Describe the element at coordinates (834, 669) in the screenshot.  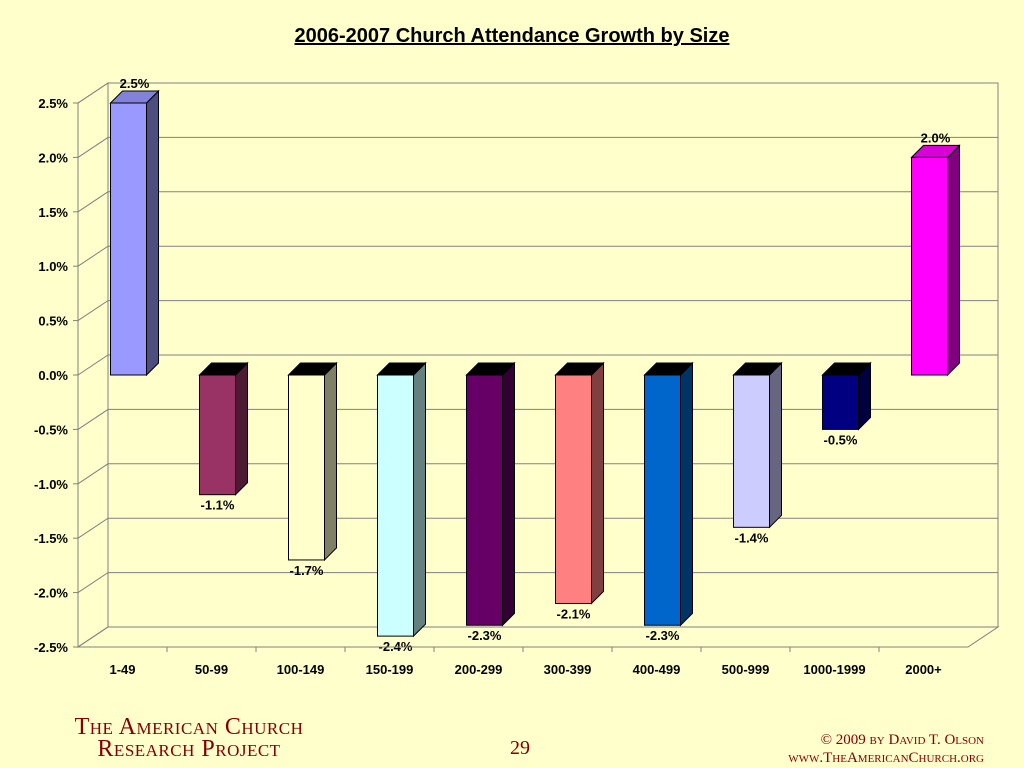
I see `x-tick-label: 1000-1999` at that location.